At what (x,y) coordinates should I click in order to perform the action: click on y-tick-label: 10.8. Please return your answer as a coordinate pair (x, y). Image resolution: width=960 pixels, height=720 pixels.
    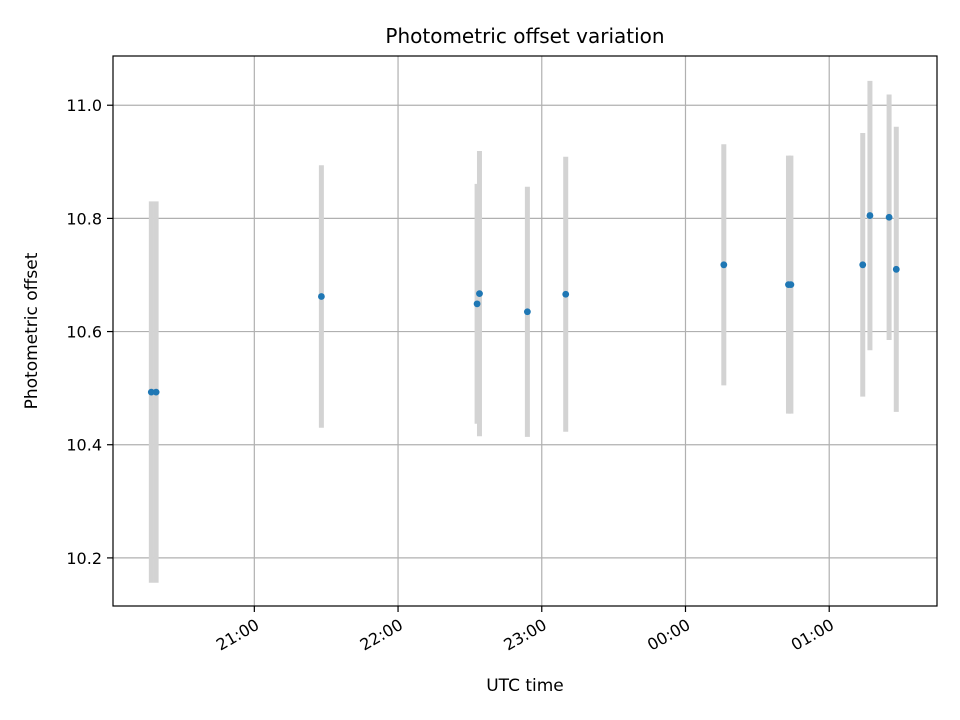
    Looking at the image, I should click on (84, 218).